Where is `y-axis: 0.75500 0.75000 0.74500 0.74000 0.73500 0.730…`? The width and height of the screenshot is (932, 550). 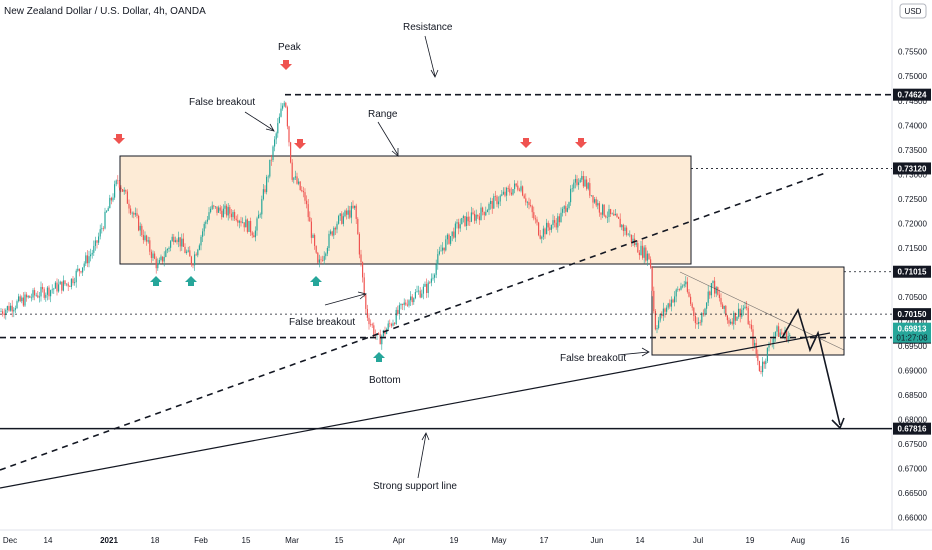
y-axis: 0.75500 0.75000 0.74500 0.74000 0.73500 0.730… is located at coordinates (912, 285).